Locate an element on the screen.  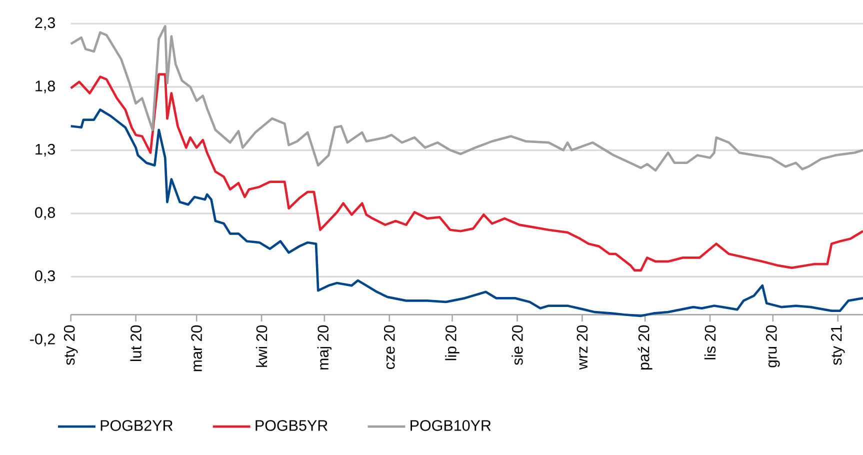
x-tick-label: paź 20 is located at coordinates (645, 347).